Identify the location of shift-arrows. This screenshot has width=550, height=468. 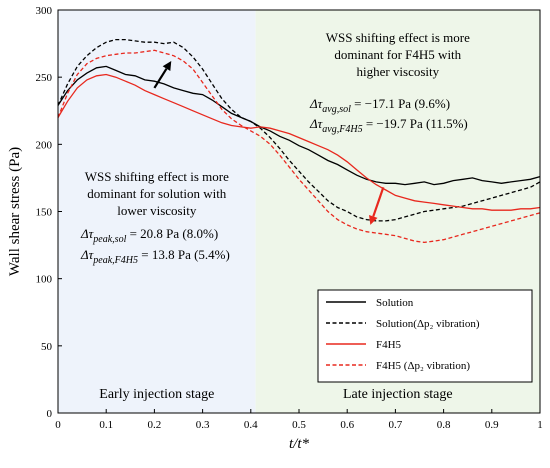
(269, 143).